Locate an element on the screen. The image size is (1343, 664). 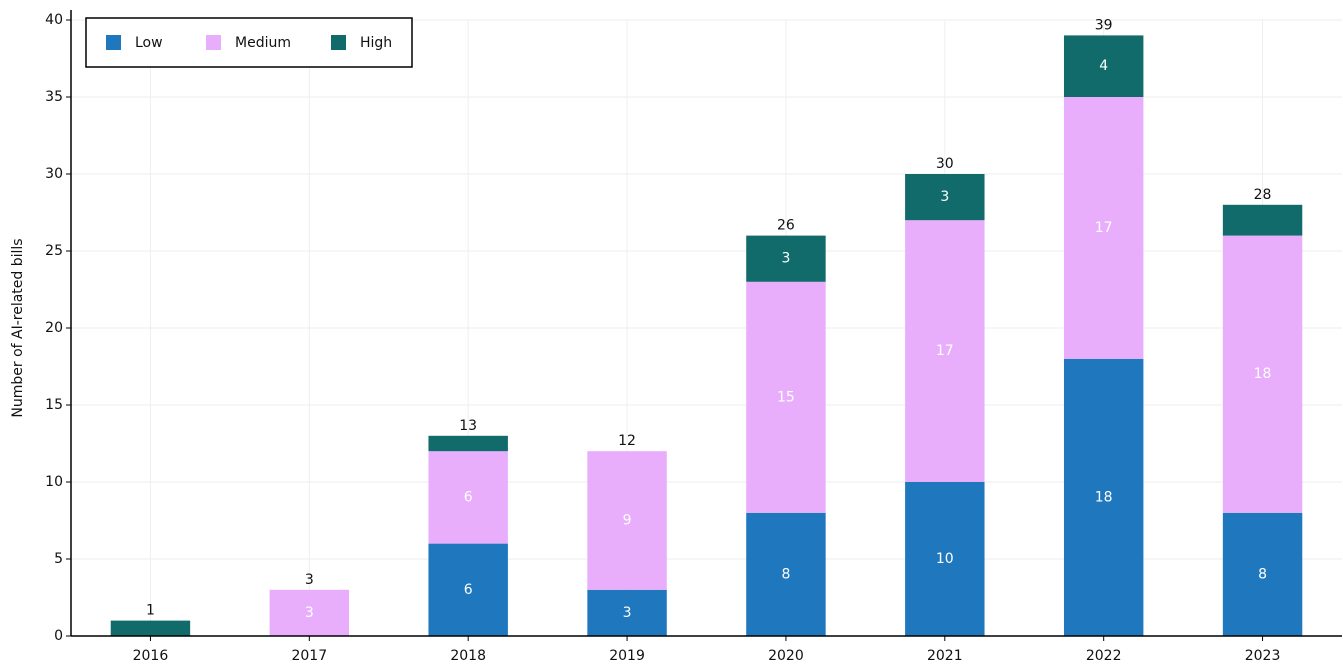
total-label: 30 is located at coordinates (945, 164).